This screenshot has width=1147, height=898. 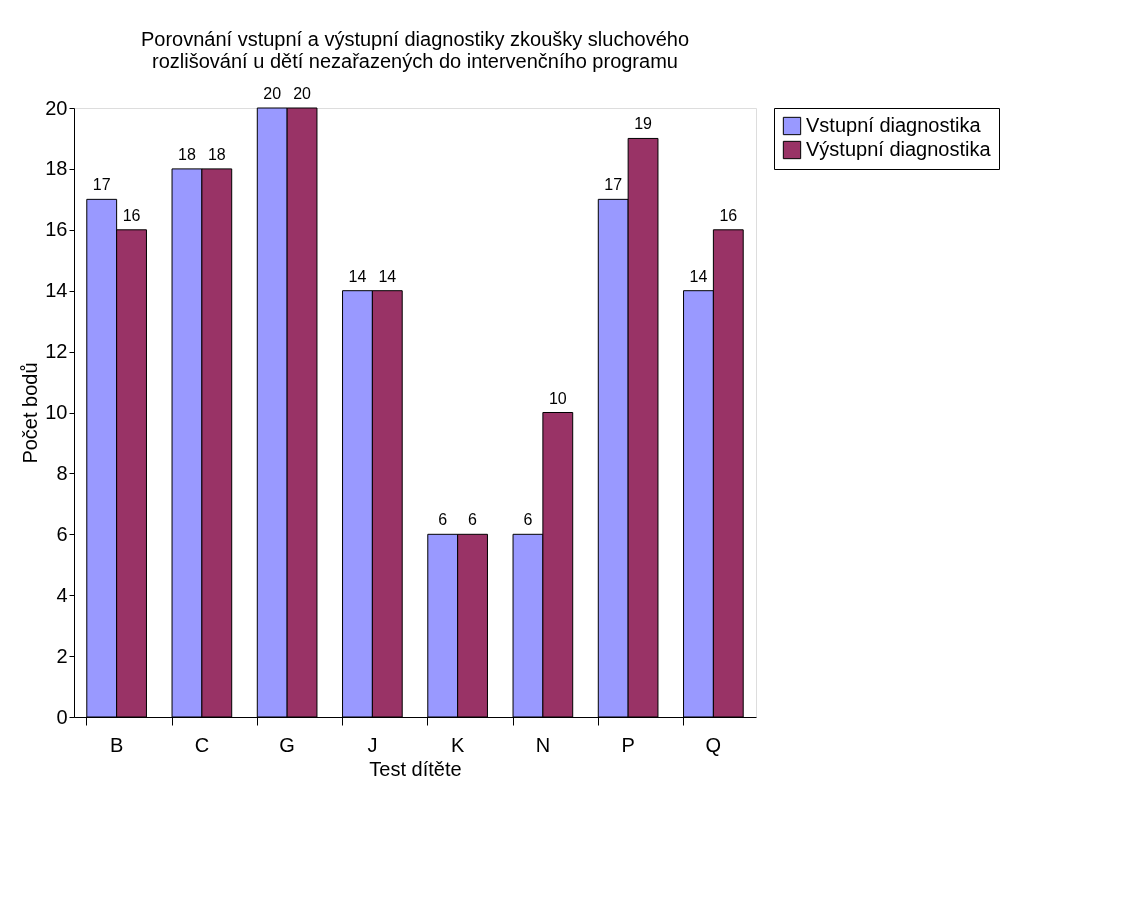 What do you see at coordinates (415, 768) in the screenshot?
I see `x-axis-title: Test dítěte` at bounding box center [415, 768].